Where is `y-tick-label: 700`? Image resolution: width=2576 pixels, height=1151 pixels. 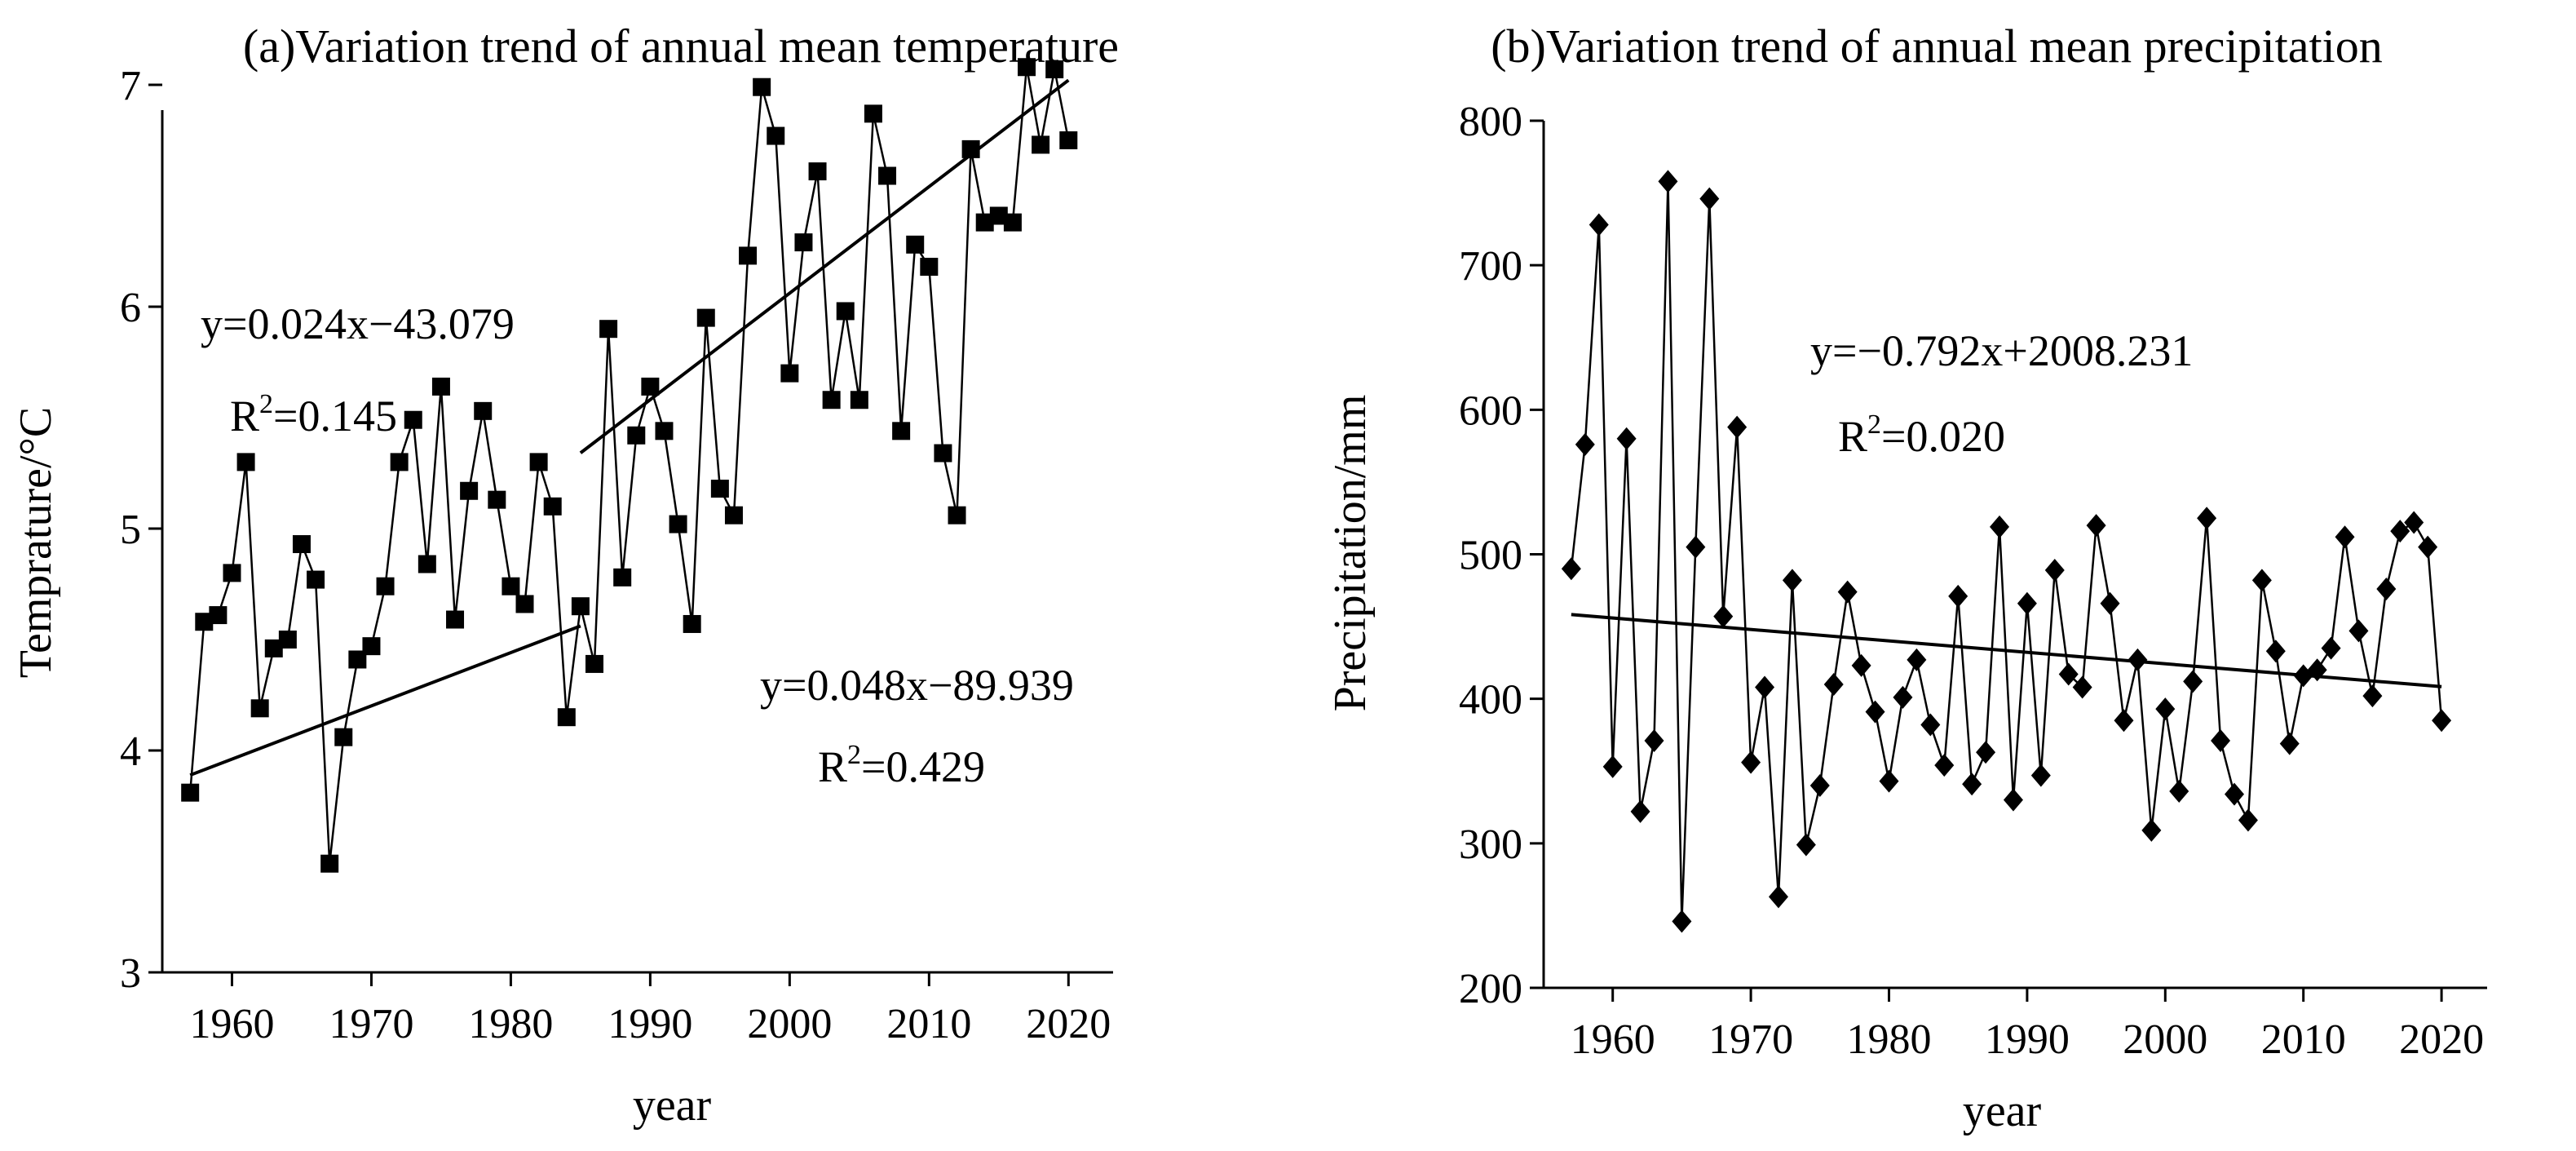 y-tick-label: 700 is located at coordinates (1490, 267).